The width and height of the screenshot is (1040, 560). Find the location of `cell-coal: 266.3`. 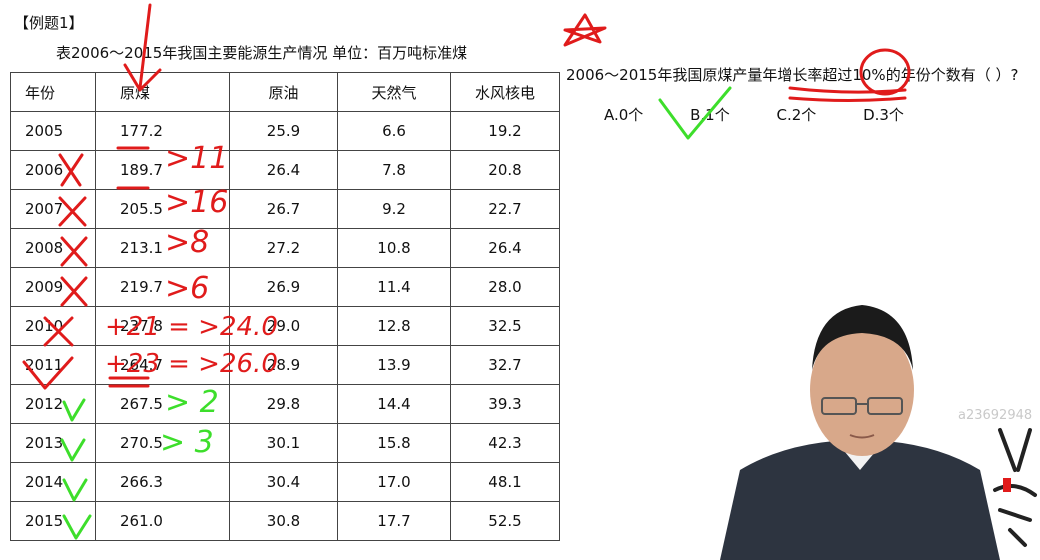

cell-coal: 266.3 is located at coordinates (162, 482).